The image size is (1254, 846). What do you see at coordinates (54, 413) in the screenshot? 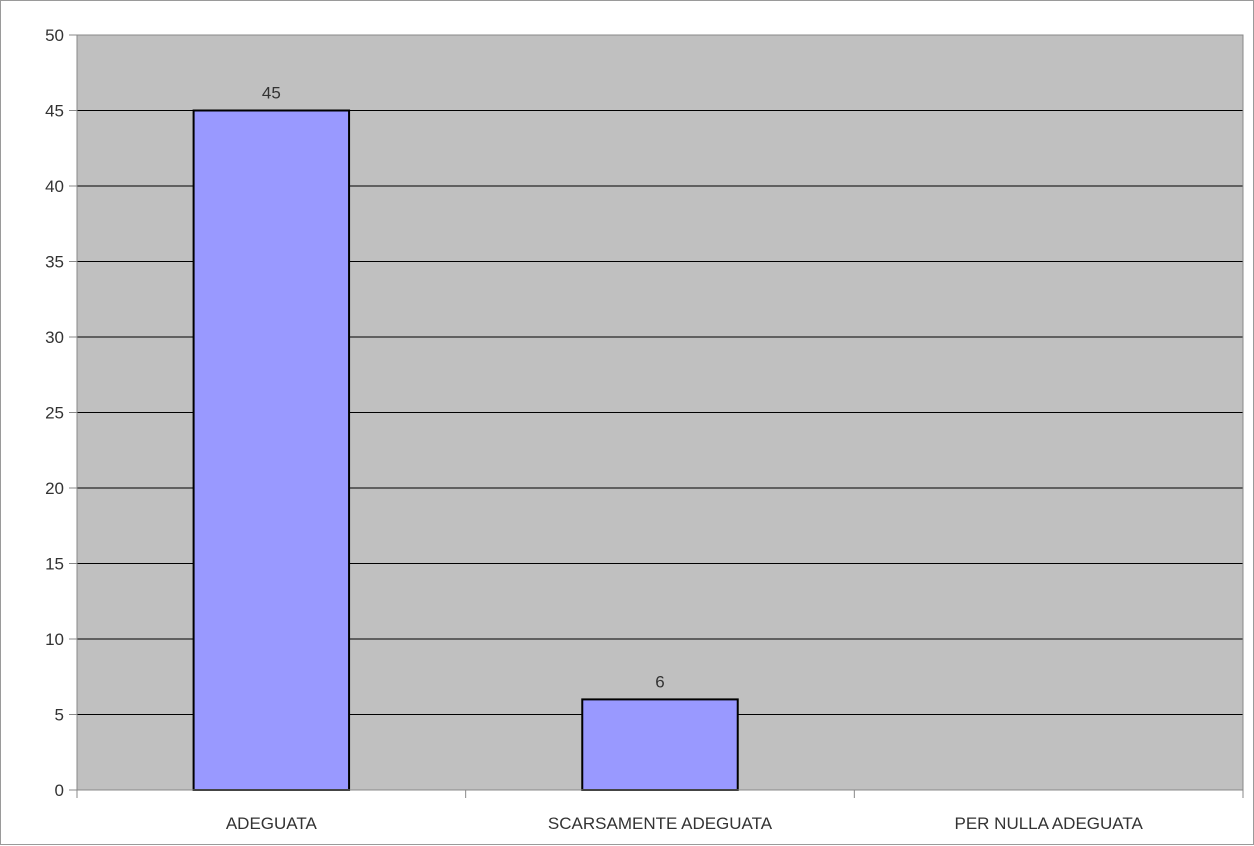
I see `y-tick-label: 25` at bounding box center [54, 413].